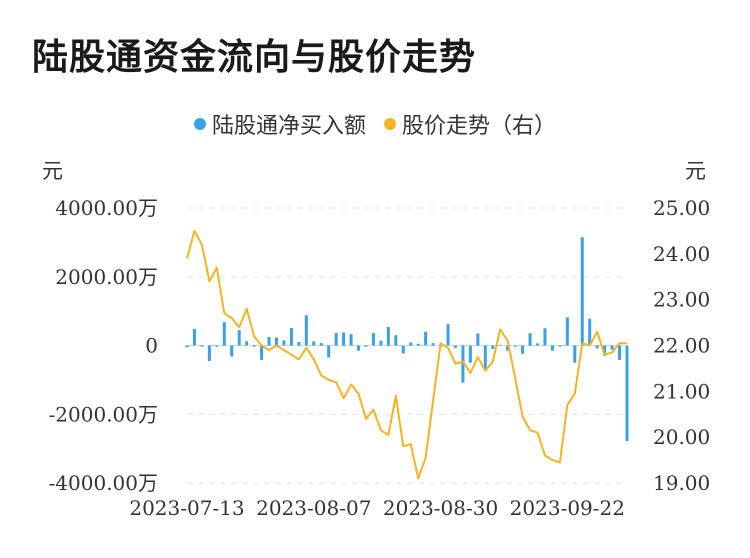  What do you see at coordinates (440, 508) in the screenshot?
I see `x-tick-label: 2023-08-30` at bounding box center [440, 508].